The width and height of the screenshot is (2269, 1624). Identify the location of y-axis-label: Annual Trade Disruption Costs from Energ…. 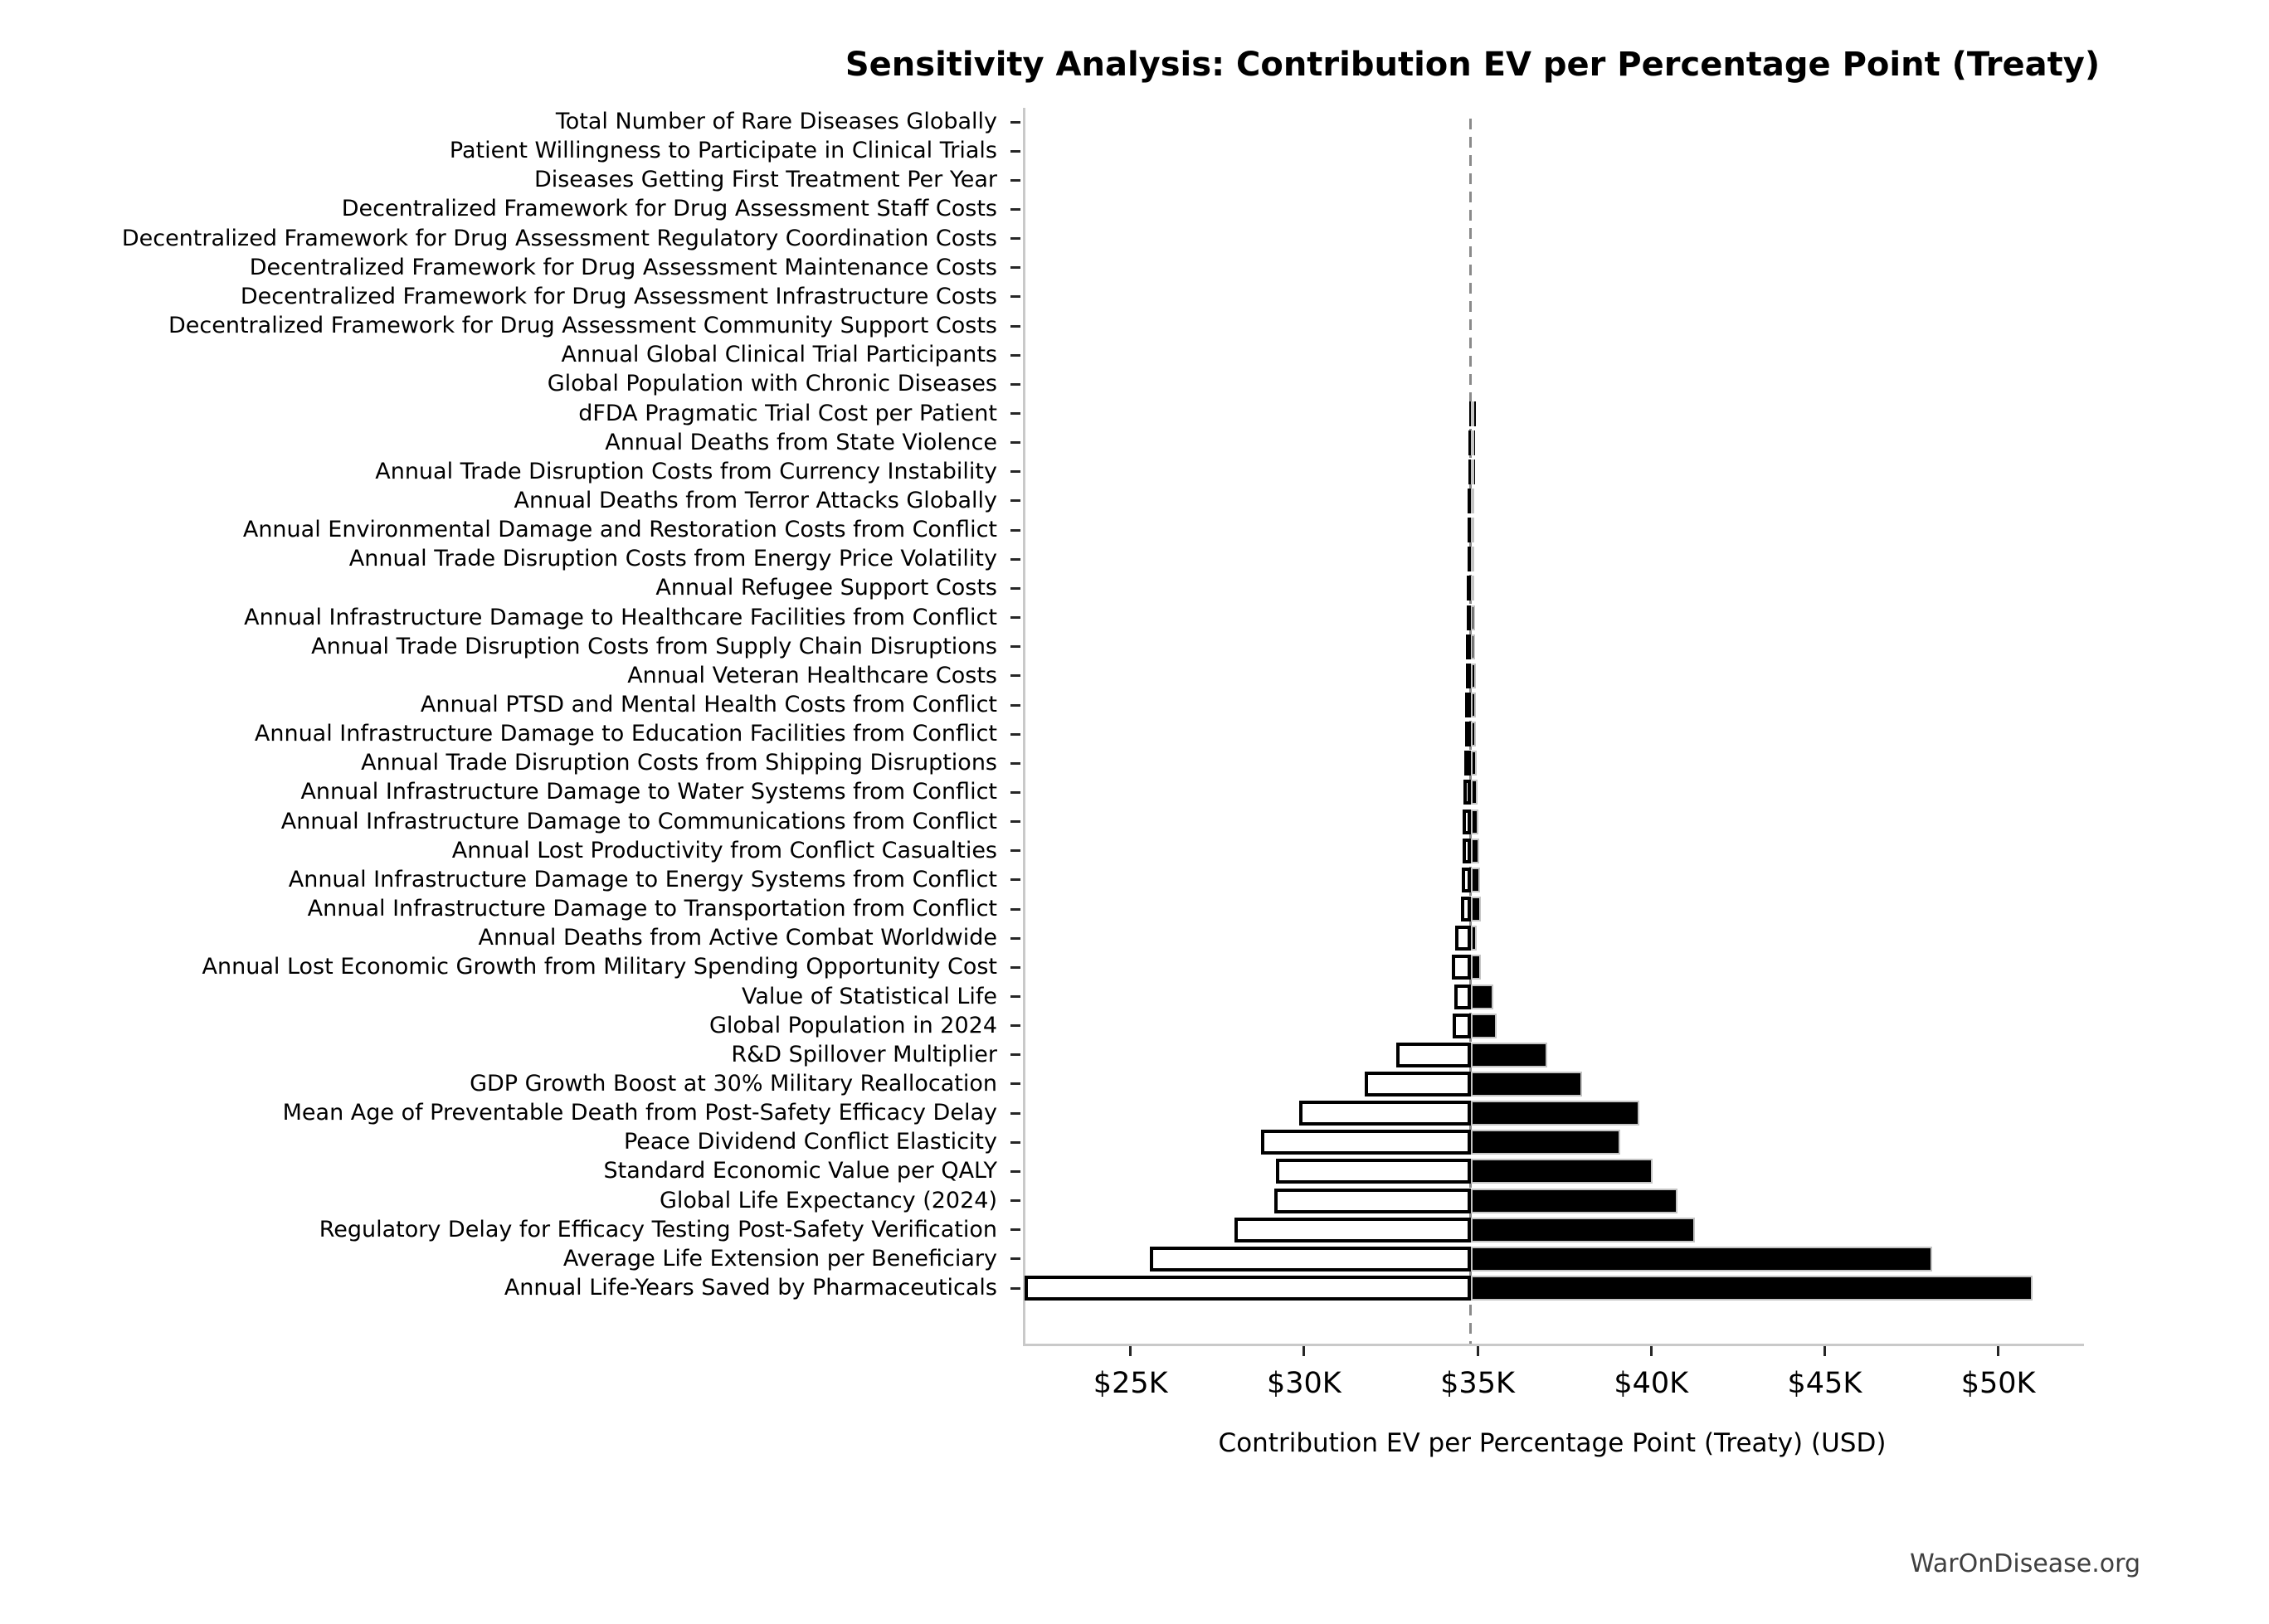
(672, 559).